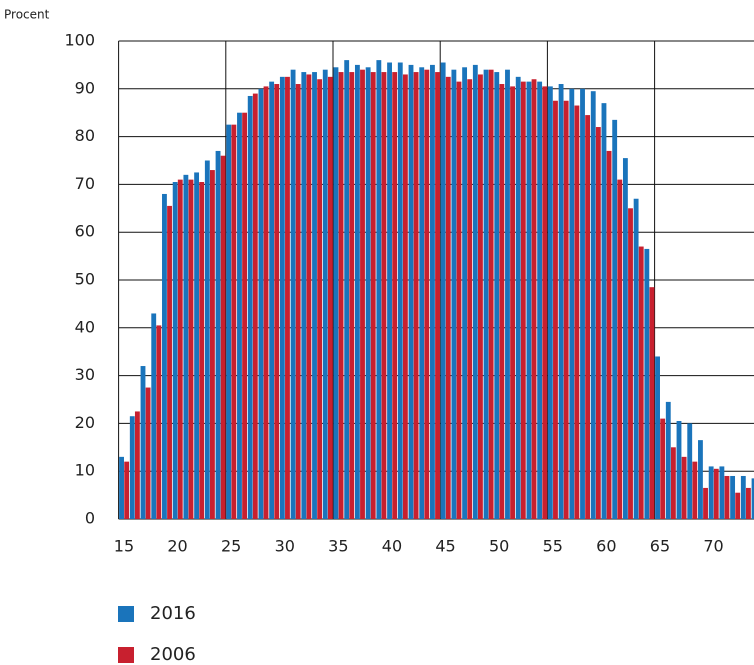  Describe the element at coordinates (79, 40) in the screenshot. I see `y-tick-label: 100` at that location.